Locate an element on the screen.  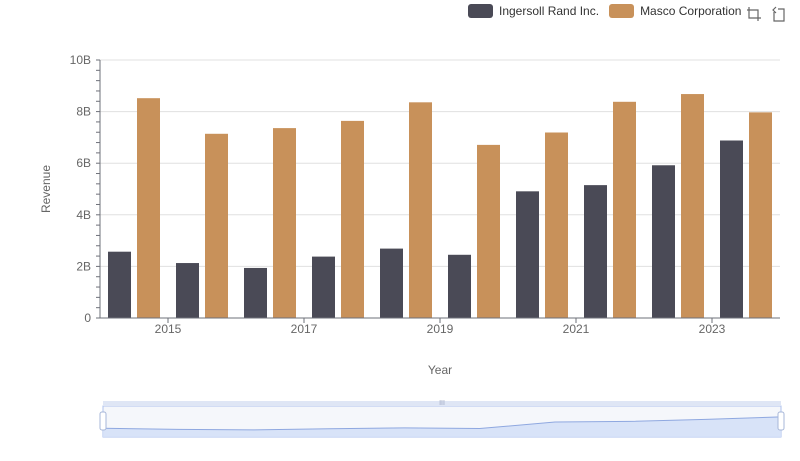
y-axis-ticks: 0 2B 4B 6B 8B 10B is located at coordinates (85, 189).